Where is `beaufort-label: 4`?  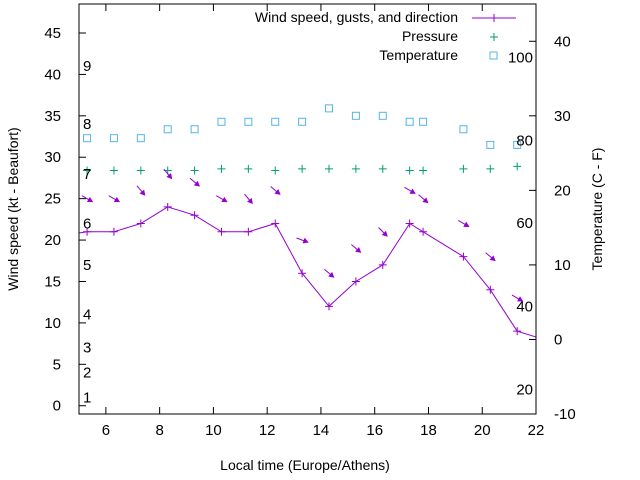 beaufort-label: 4 is located at coordinates (87, 315).